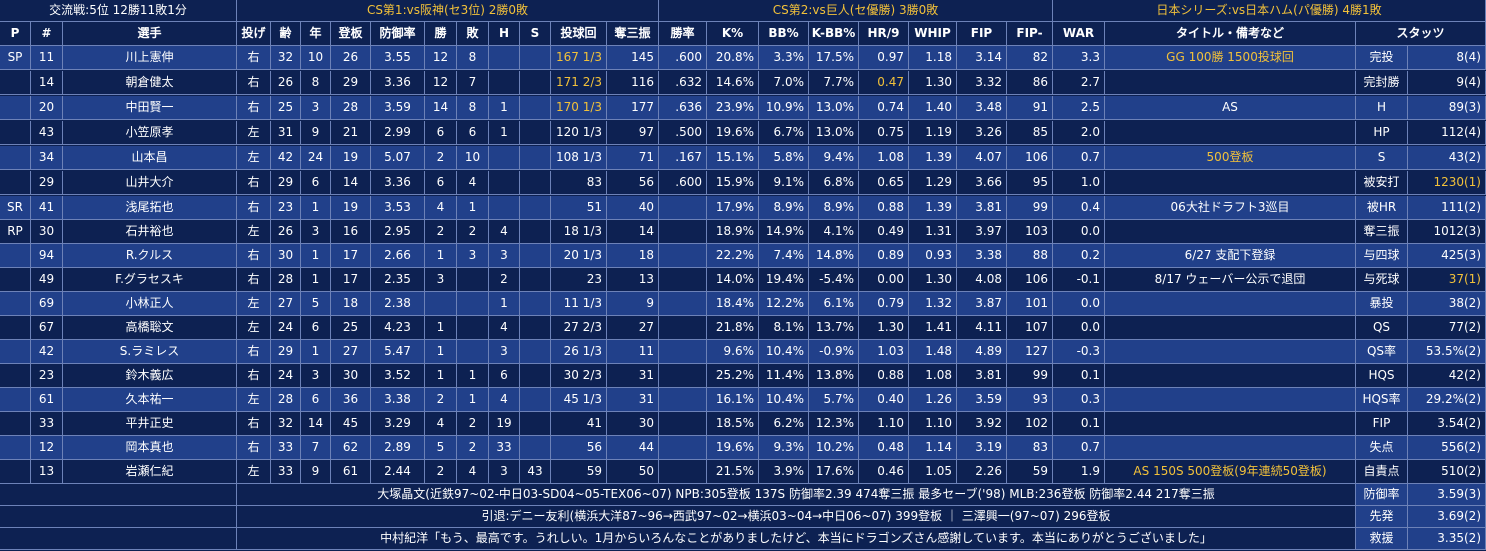 Image resolution: width=1486 pixels, height=551 pixels. I want to click on player-fip-cell: 3.59, so click(982, 400).